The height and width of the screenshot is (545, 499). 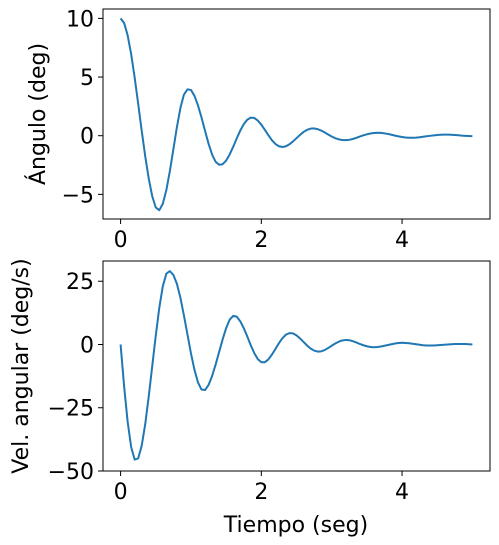 What do you see at coordinates (38, 114) in the screenshot?
I see `angle-y-axis-label: Ángulo (deg)` at bounding box center [38, 114].